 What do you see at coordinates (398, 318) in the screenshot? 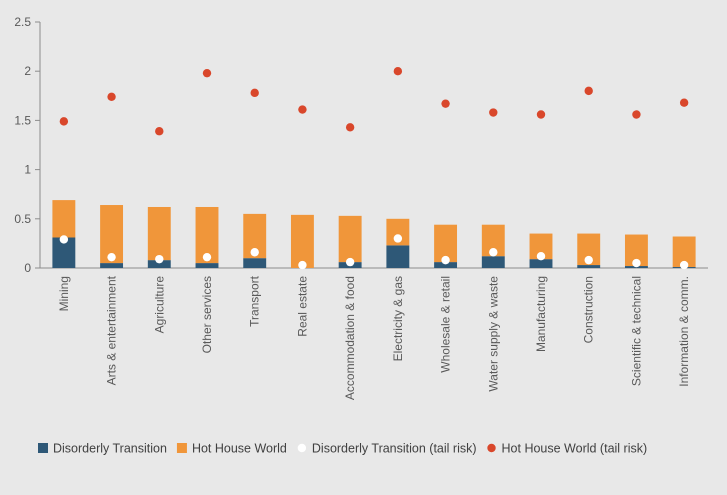
I see `x-tick-label: Electricity & gas` at bounding box center [398, 318].